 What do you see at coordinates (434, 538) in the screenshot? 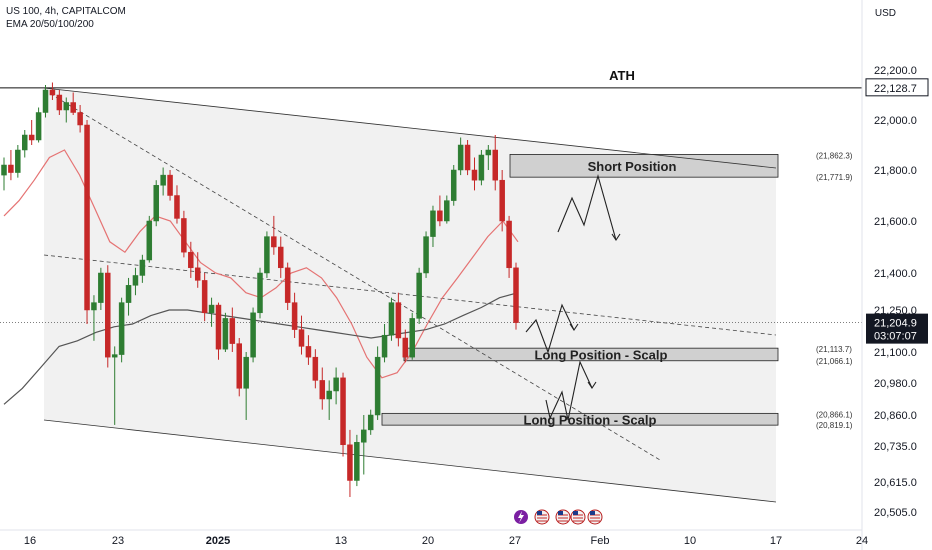
I see `time-axis: 16 23 2025 13 20 27 Feb 10 17 24` at bounding box center [434, 538].